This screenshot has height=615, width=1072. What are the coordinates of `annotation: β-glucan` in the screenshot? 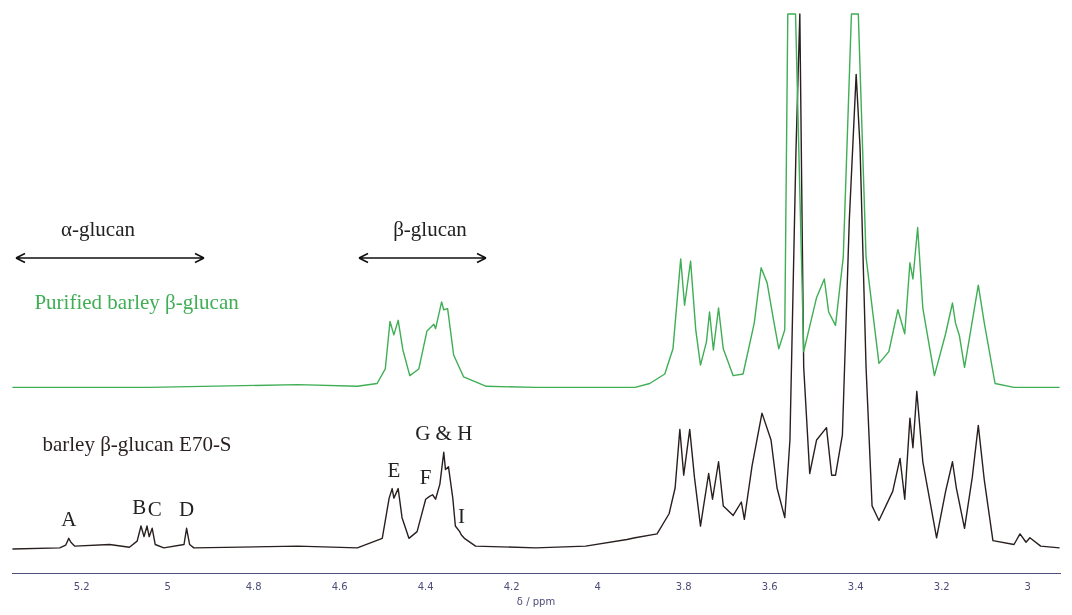 It's located at (430, 229).